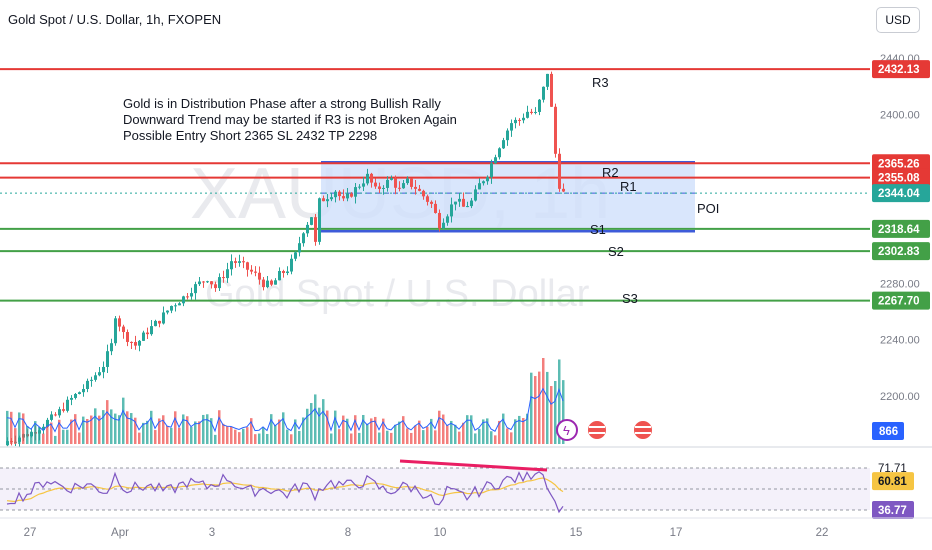 Image resolution: width=932 pixels, height=550 pixels. Describe the element at coordinates (397, 294) in the screenshot. I see `watermark-name: Gold Spot / U.S. Dollar` at that location.